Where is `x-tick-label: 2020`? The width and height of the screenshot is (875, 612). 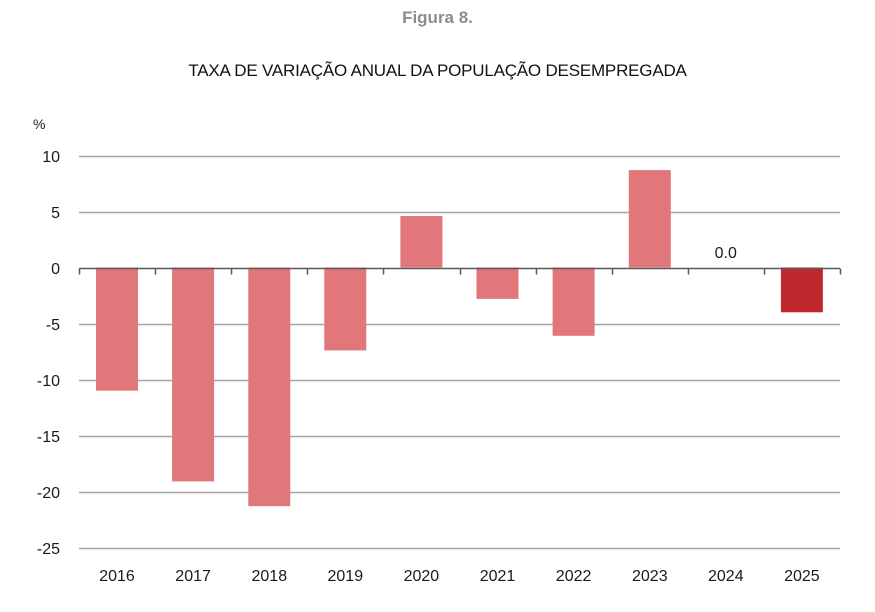
x-tick-label: 2020 is located at coordinates (422, 576).